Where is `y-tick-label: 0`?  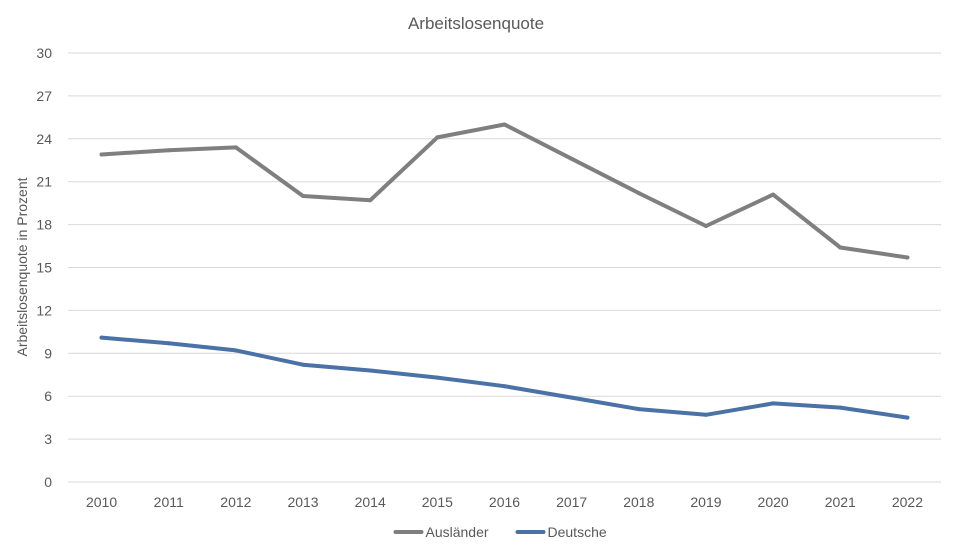
y-tick-label: 0 is located at coordinates (48, 482).